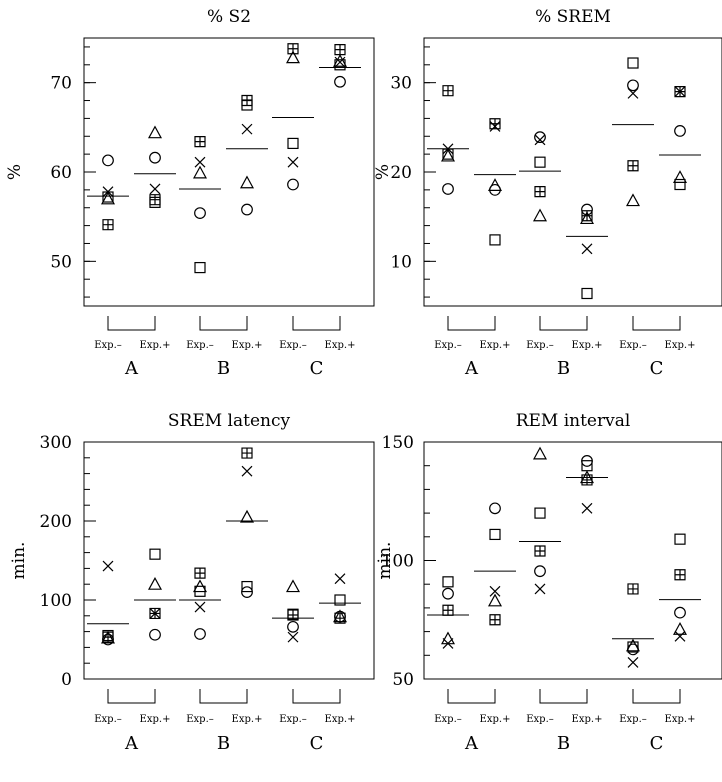 The height and width of the screenshot is (782, 722). Describe the element at coordinates (401, 84) in the screenshot. I see `y-tick-label: 30` at that location.